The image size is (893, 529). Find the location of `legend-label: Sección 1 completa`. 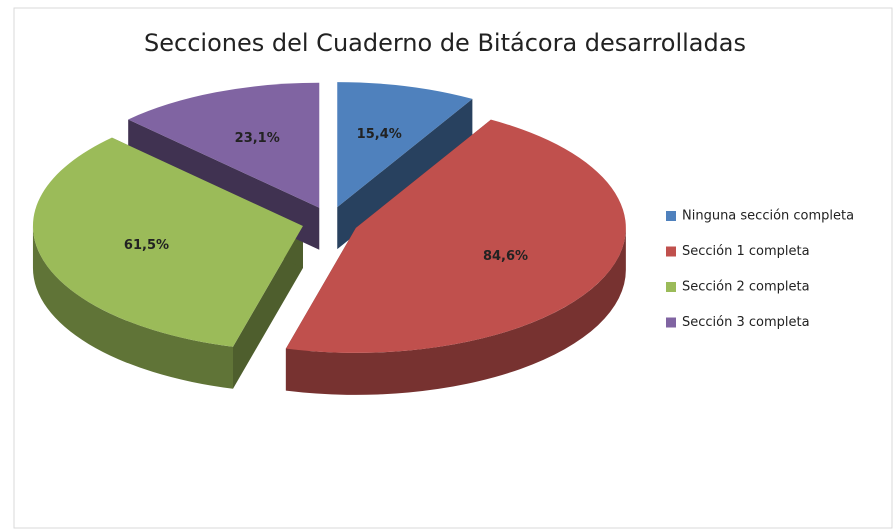

legend-label: Sección 1 completa is located at coordinates (746, 251).